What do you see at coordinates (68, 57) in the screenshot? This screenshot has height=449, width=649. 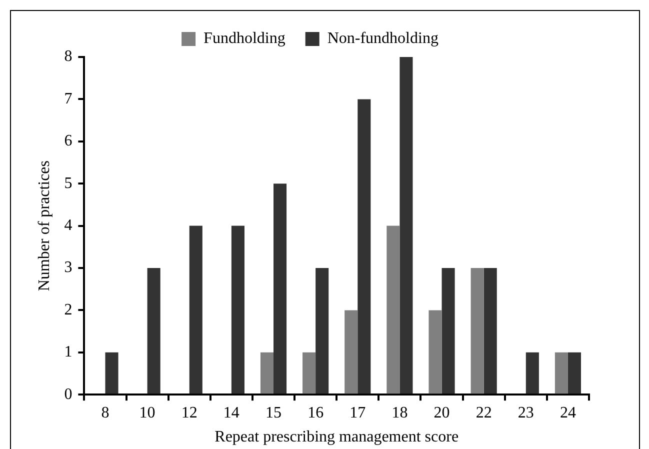 I see `y-tick-label: 8` at bounding box center [68, 57].